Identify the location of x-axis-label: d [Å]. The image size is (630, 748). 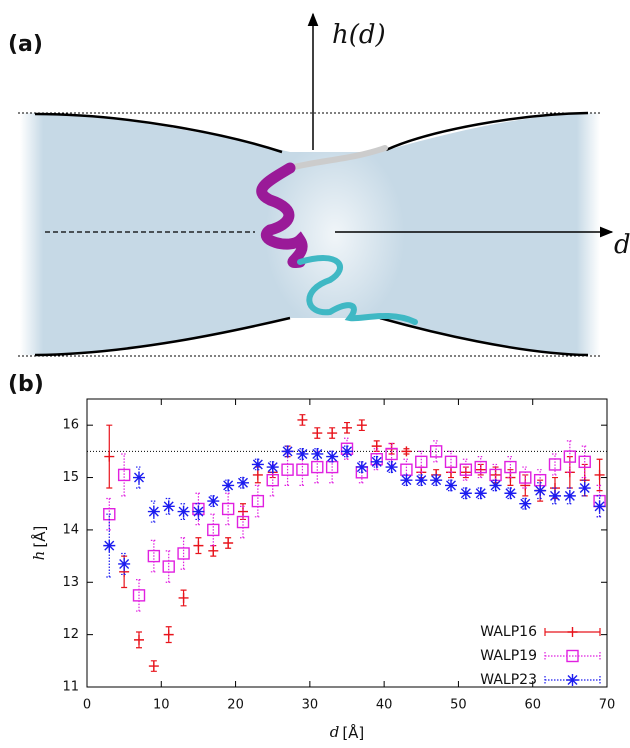
(347, 732).